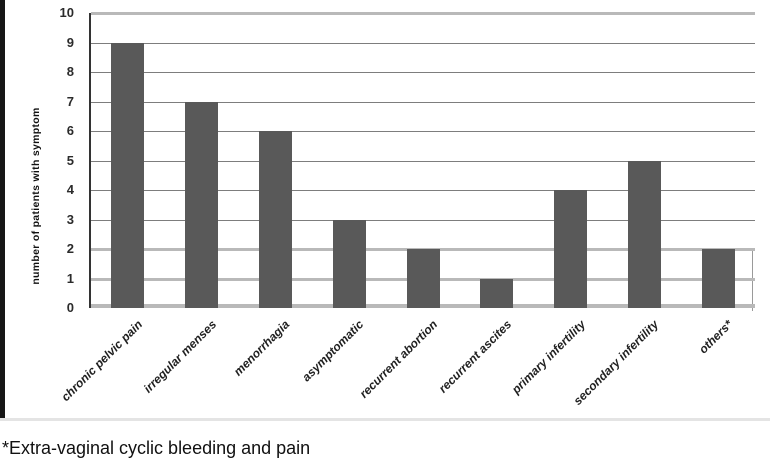 Image resolution: width=770 pixels, height=465 pixels. Describe the element at coordinates (571, 249) in the screenshot. I see `bar-primary-infertility` at that location.